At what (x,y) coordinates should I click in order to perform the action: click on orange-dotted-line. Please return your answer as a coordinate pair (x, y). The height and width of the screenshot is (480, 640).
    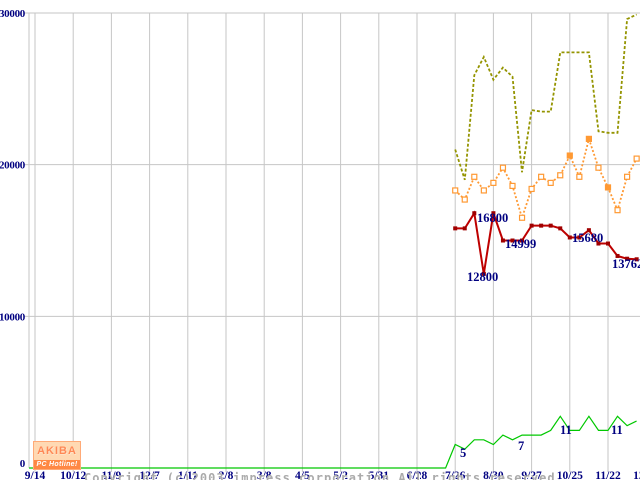
    Looking at the image, I should click on (546, 178).